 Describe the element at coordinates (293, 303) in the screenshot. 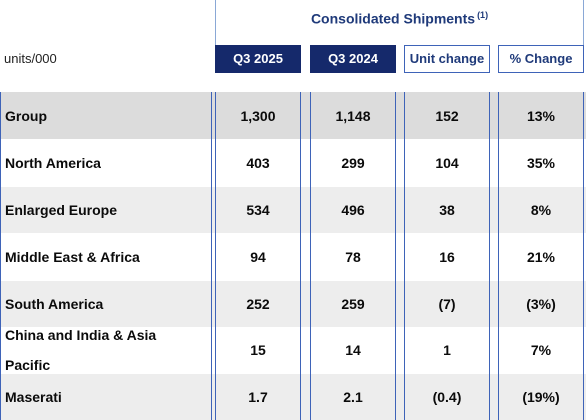

I see `row-bg-south-america` at that location.